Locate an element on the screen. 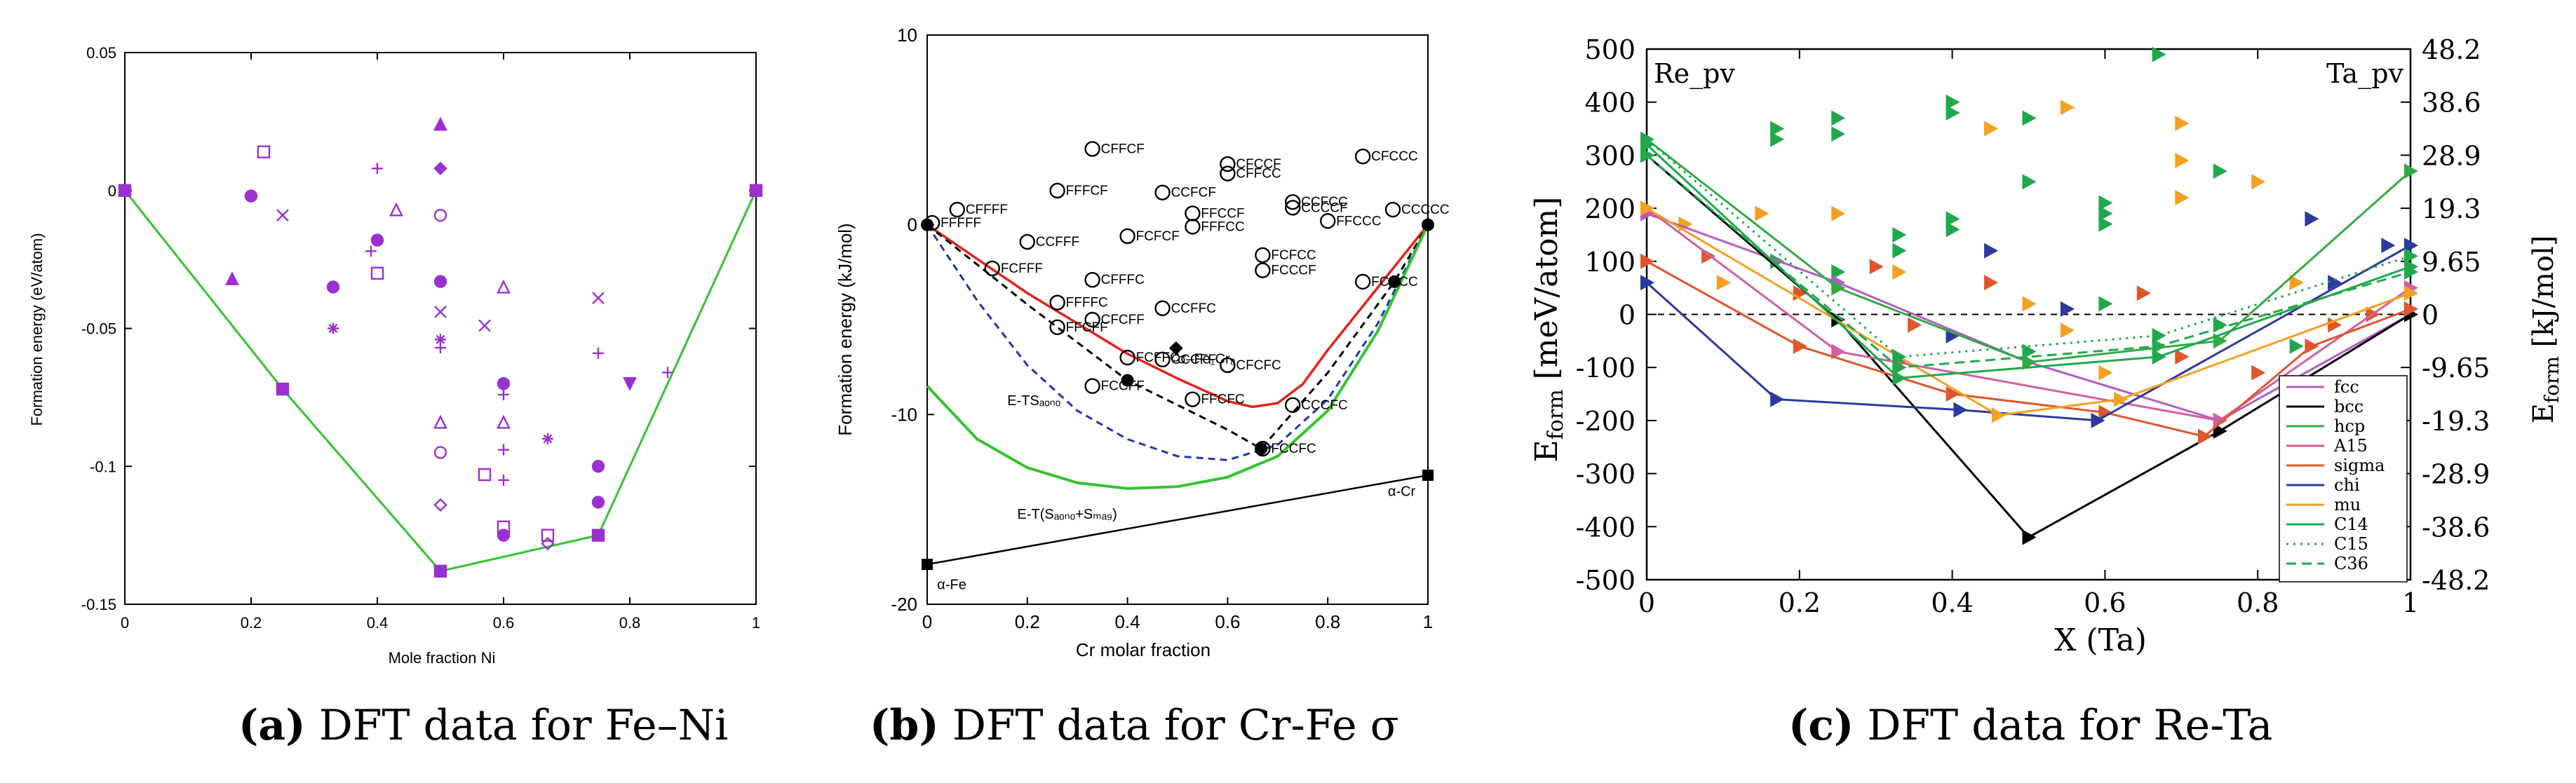 The image size is (2576, 783). curve-red is located at coordinates (1177, 316).